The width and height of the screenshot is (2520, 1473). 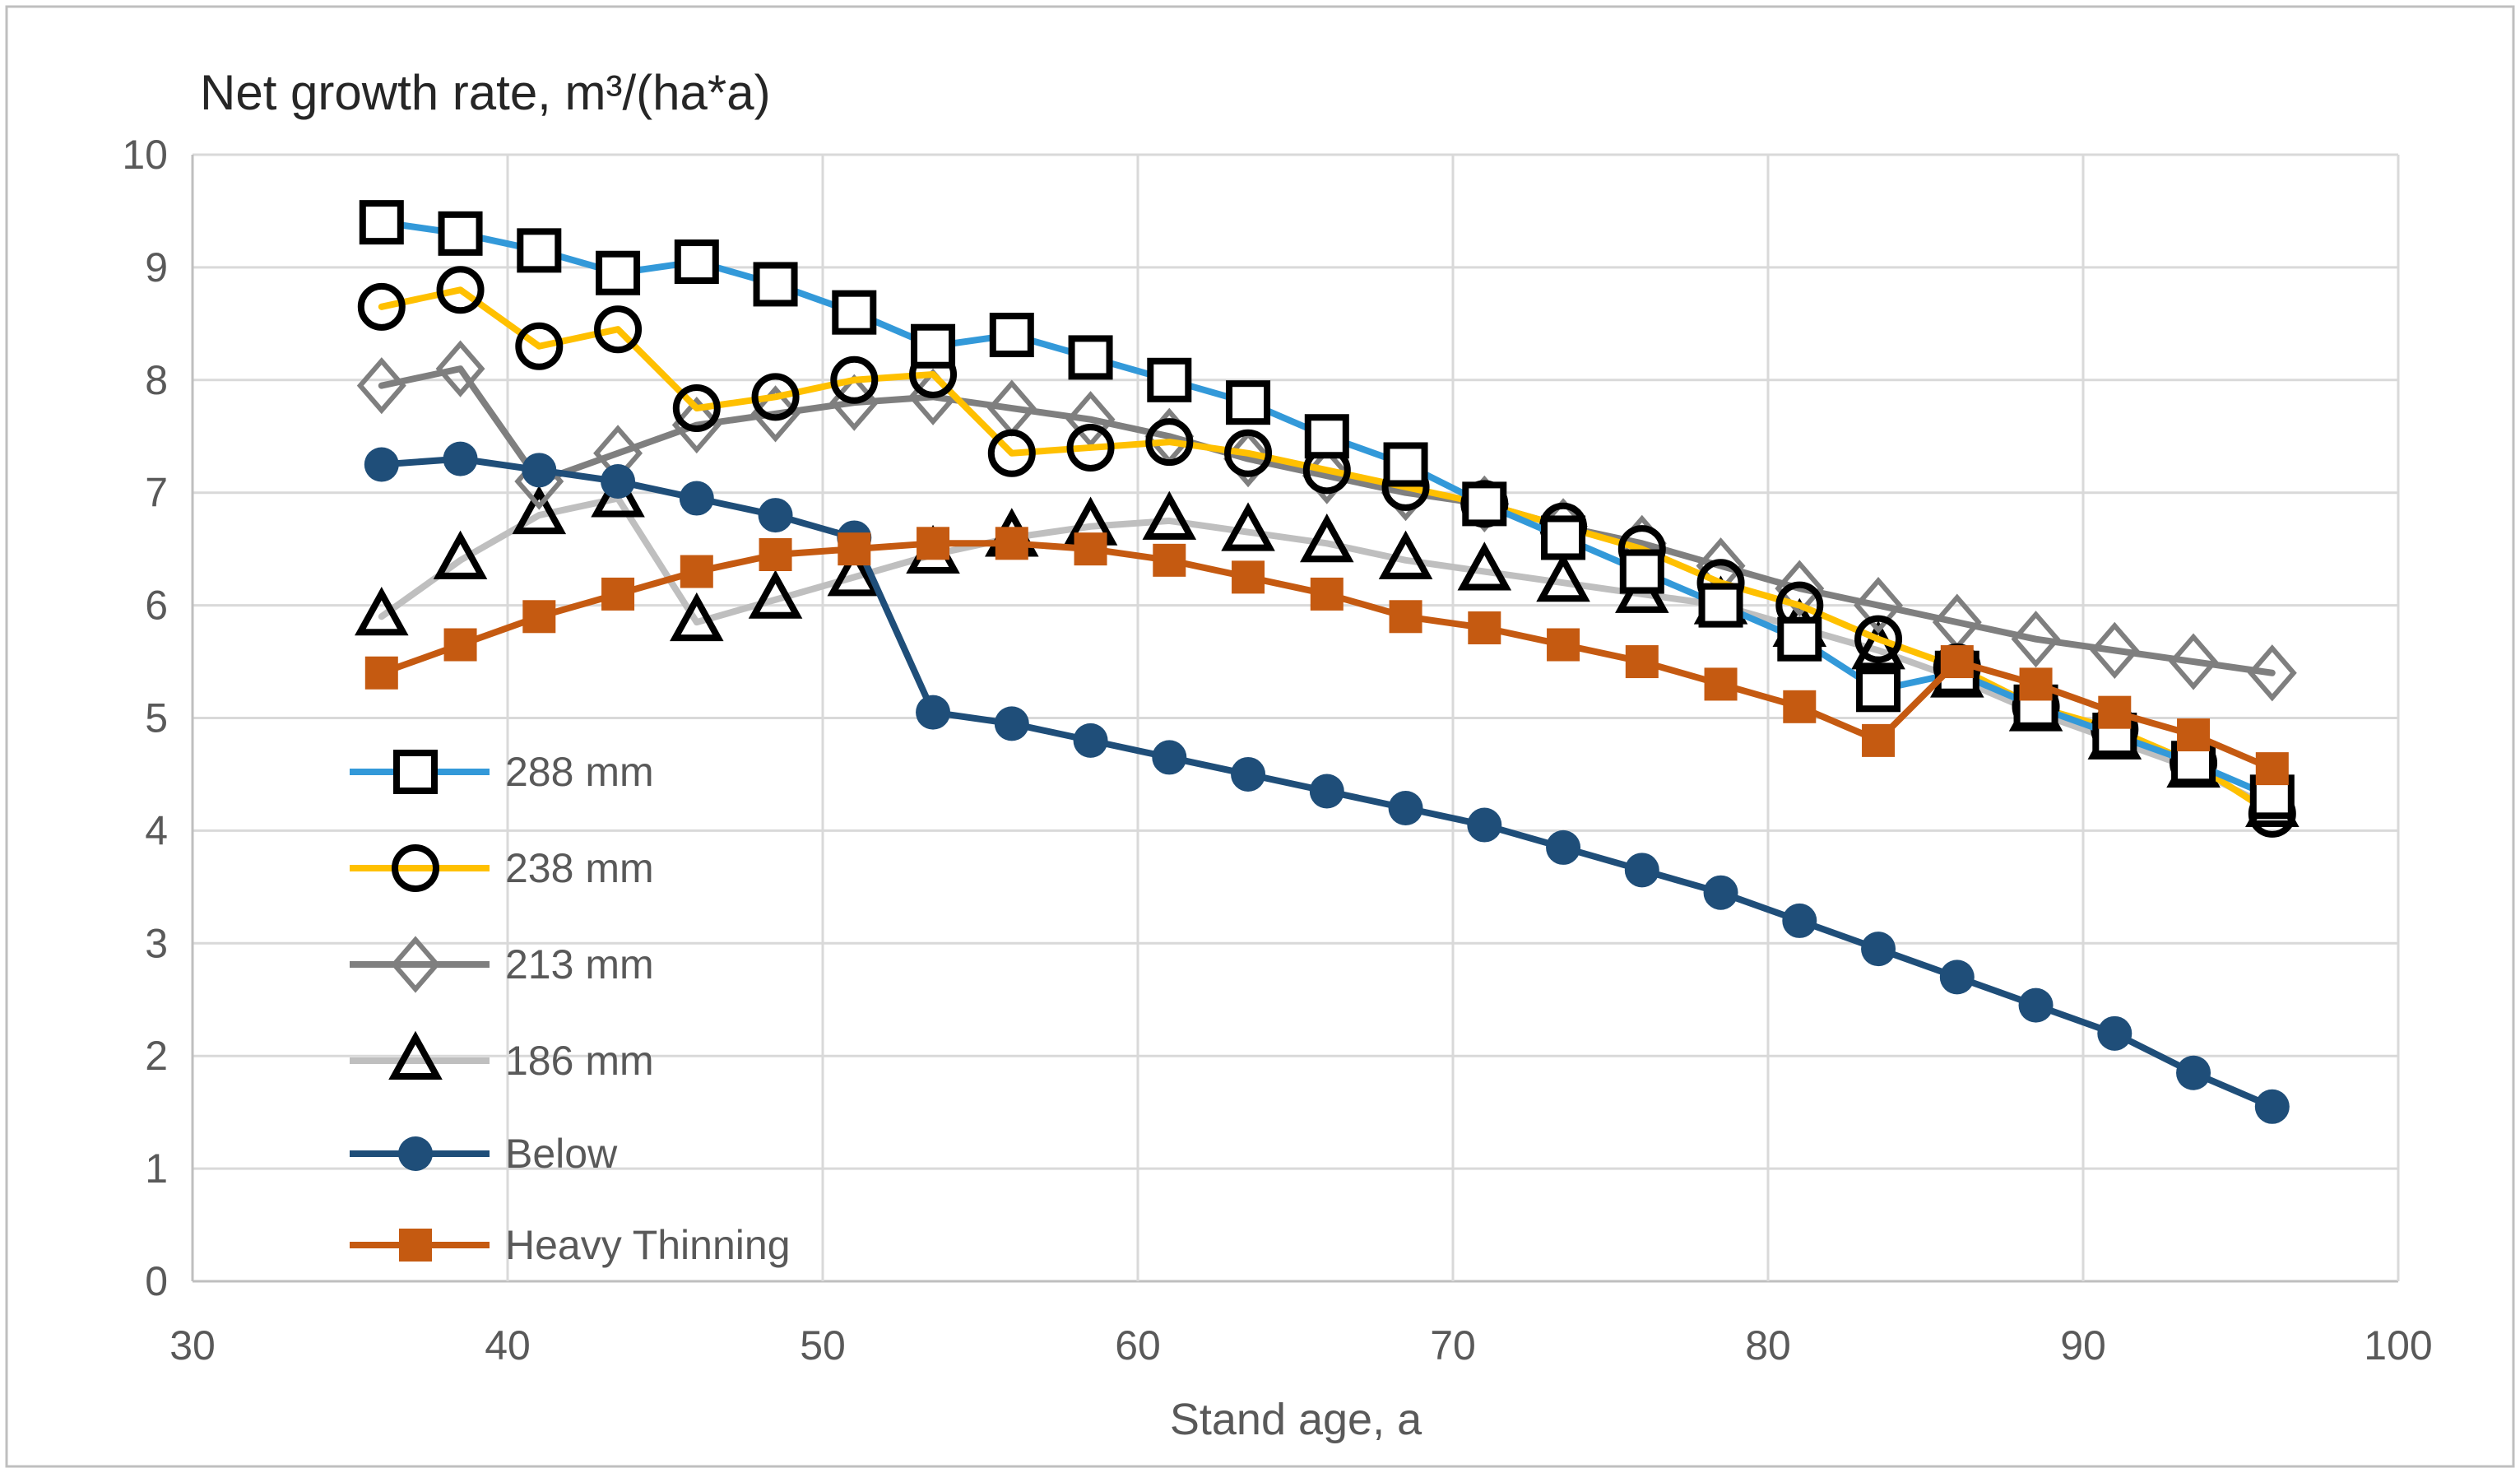 I want to click on y-tick-label: 9, so click(x=156, y=267).